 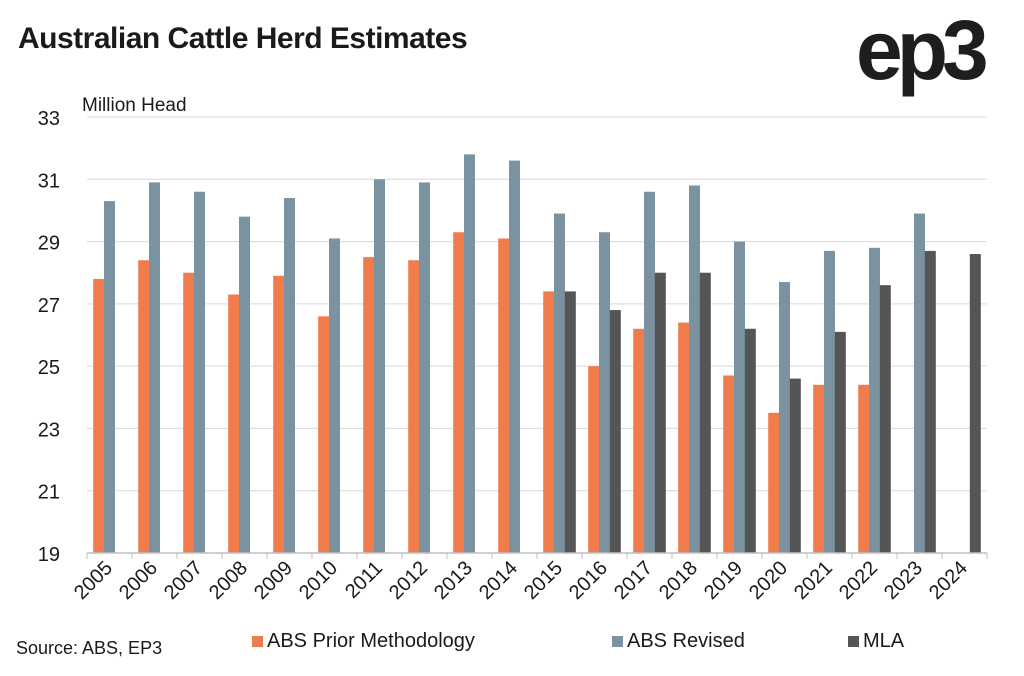 What do you see at coordinates (49, 119) in the screenshot?
I see `y-tick-label: 33` at bounding box center [49, 119].